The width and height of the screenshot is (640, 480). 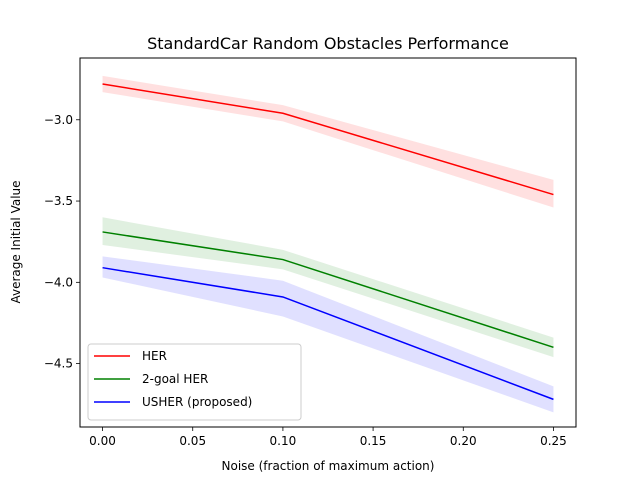 What do you see at coordinates (197, 402) in the screenshot?
I see `legend-label-3: USHER (proposed)` at bounding box center [197, 402].